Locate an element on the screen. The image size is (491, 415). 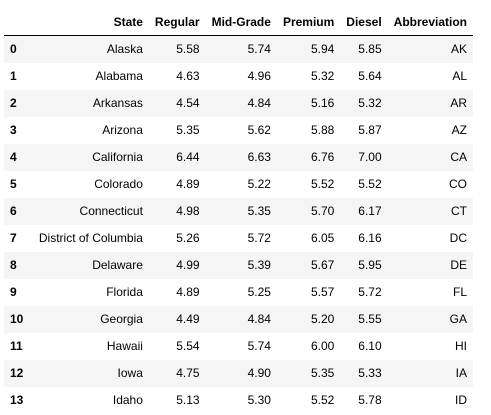
table-row: 13 Idaho 5.13 5.30 5.52 5.78 ID is located at coordinates (238, 400).